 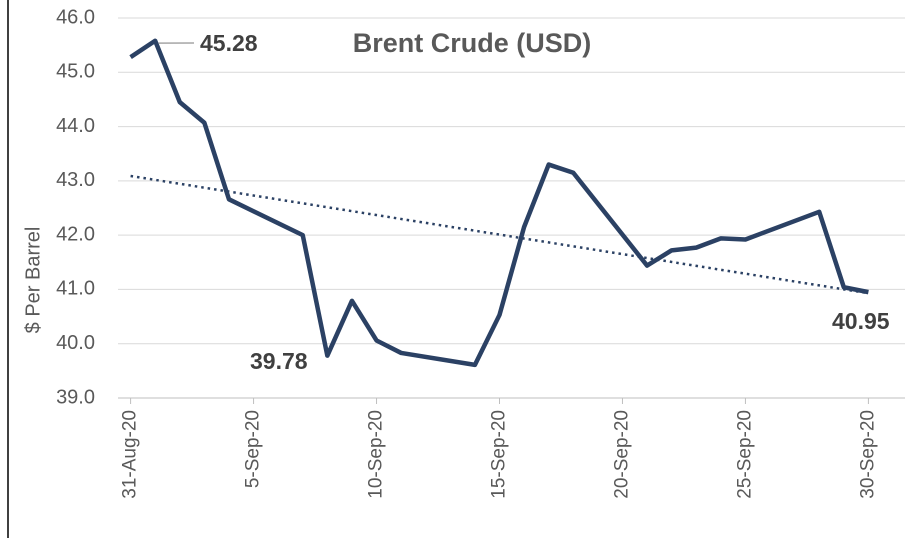 What do you see at coordinates (861, 321) in the screenshot?
I see `data-label: 40.95` at bounding box center [861, 321].